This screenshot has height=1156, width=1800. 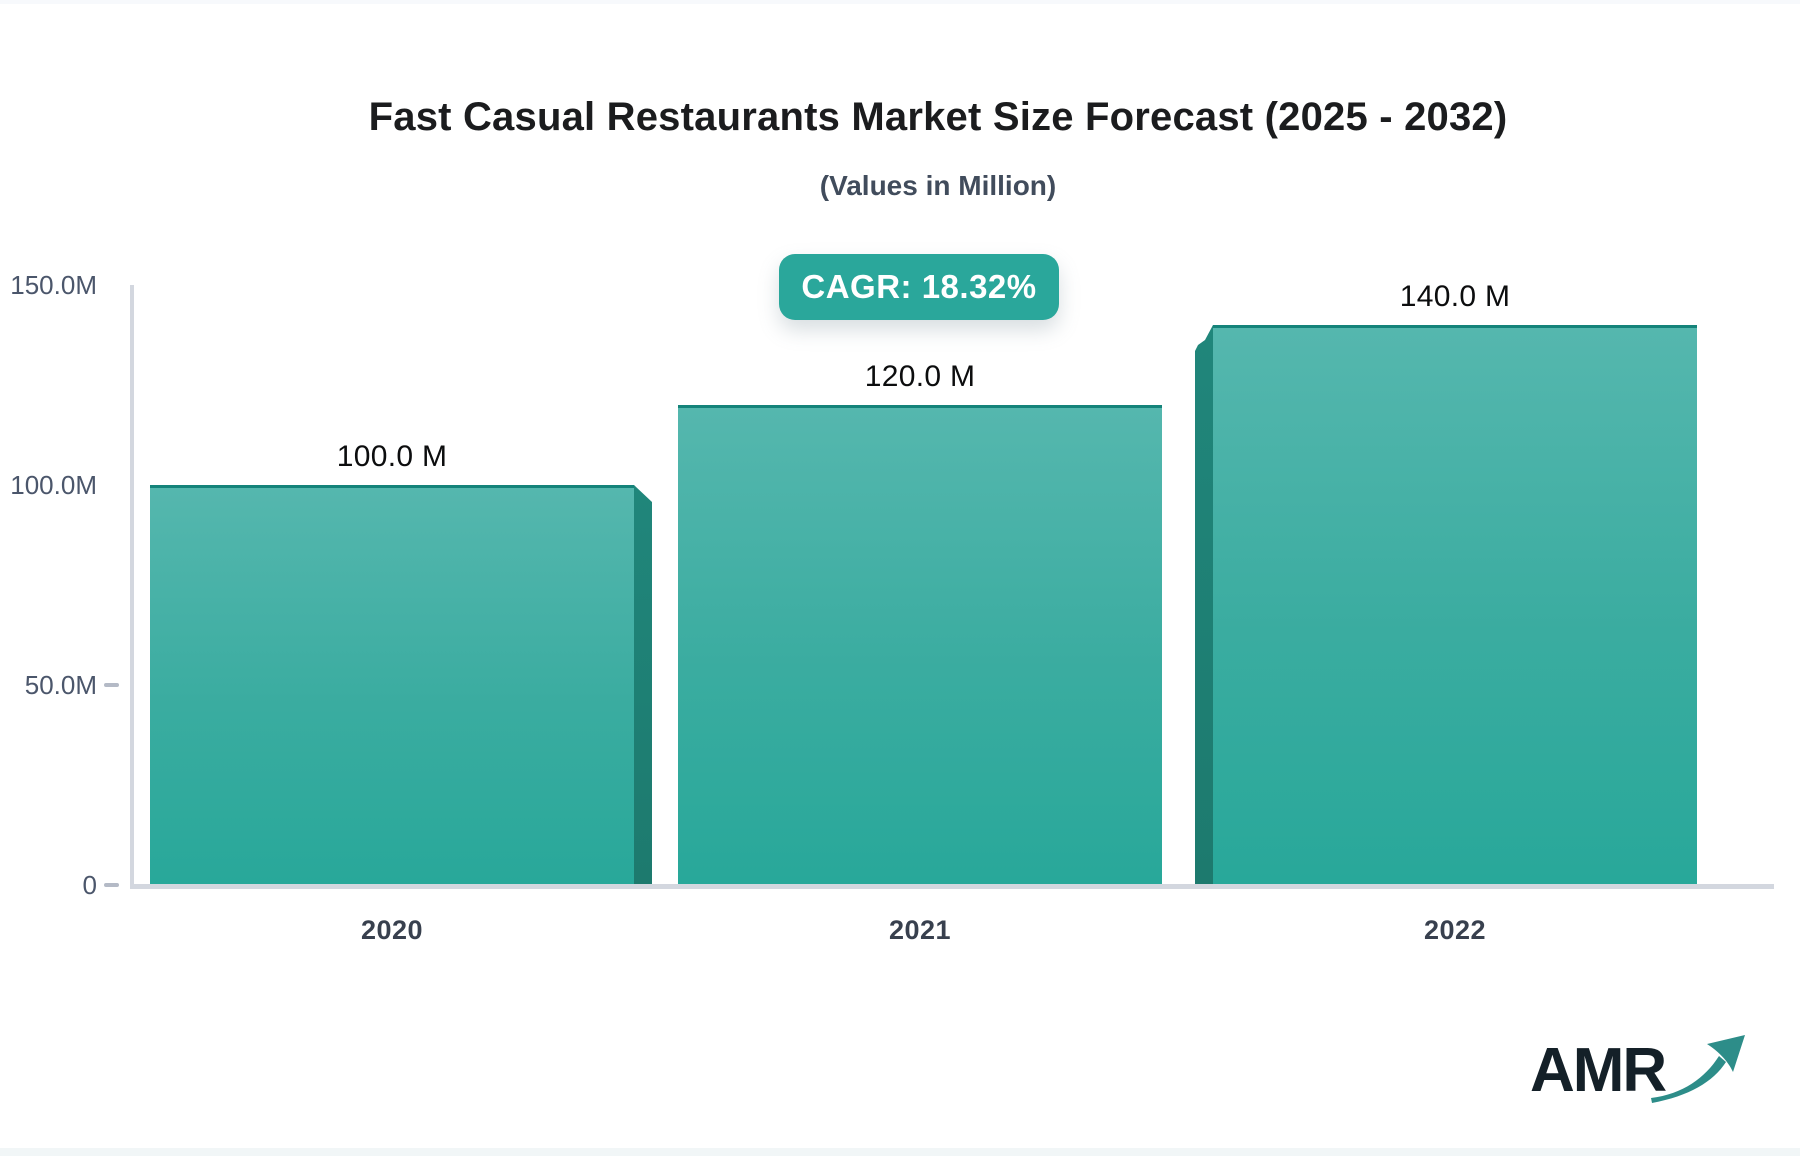 What do you see at coordinates (952, 886) in the screenshot?
I see `x-axis-line` at bounding box center [952, 886].